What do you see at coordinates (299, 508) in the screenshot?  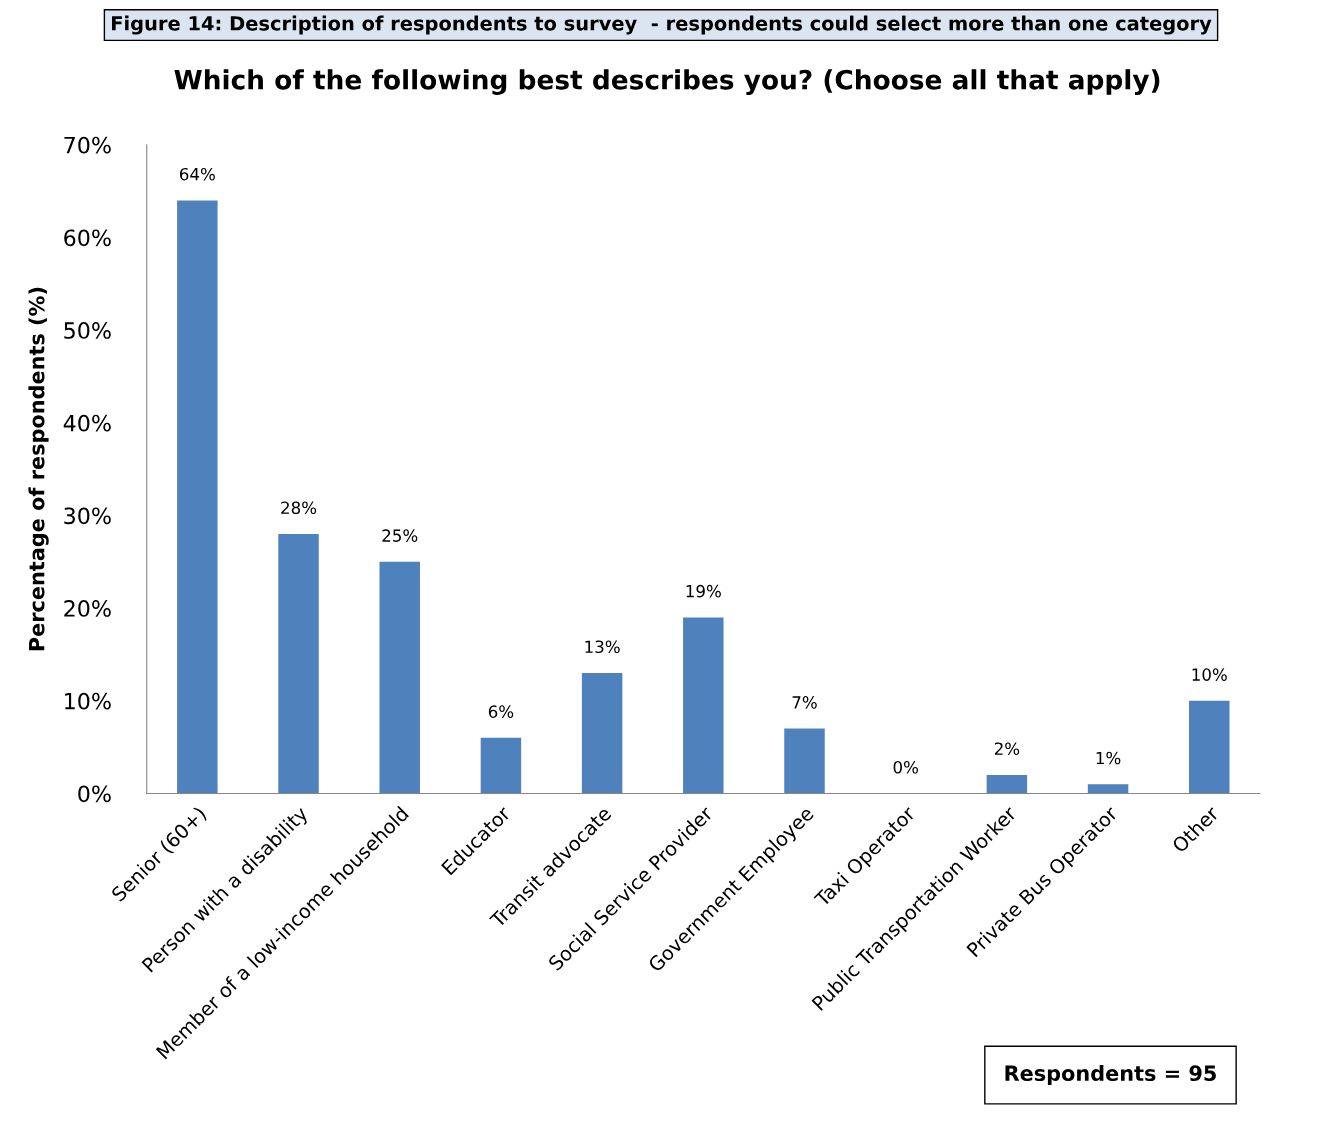 I see `data-label: 28%` at bounding box center [299, 508].